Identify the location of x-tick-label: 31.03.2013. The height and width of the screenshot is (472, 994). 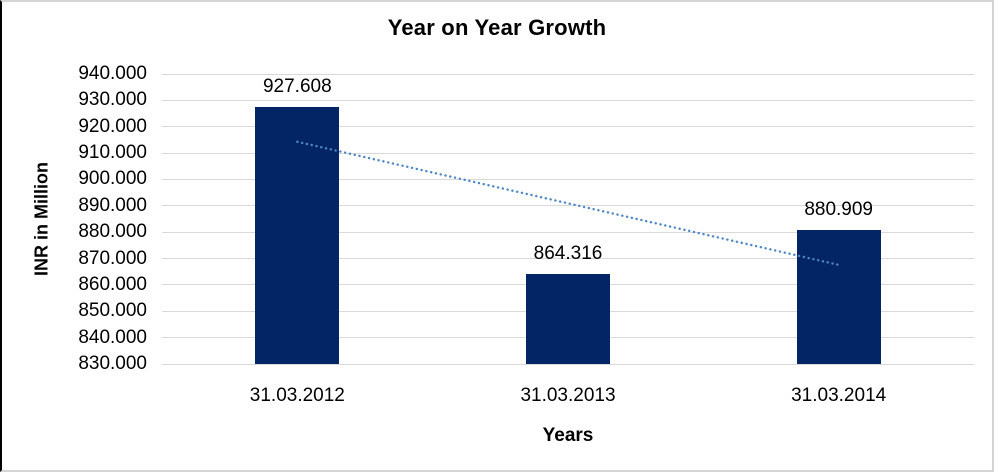
(568, 395).